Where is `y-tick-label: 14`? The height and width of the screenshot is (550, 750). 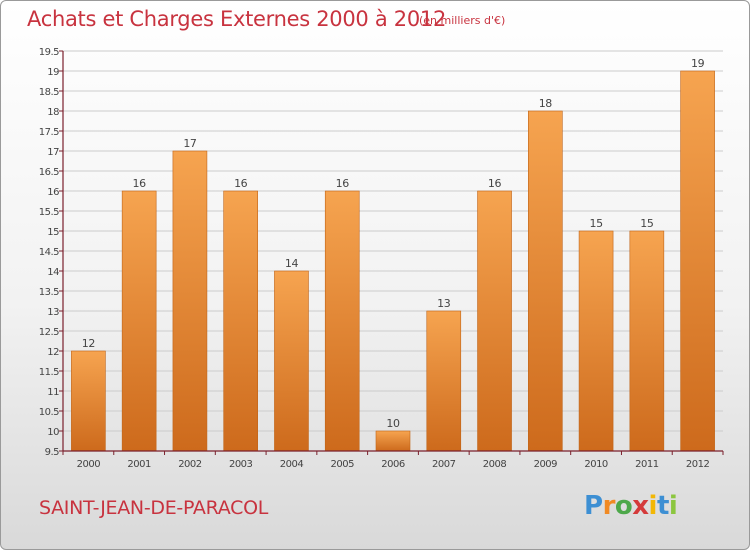
y-tick-label: 14 is located at coordinates (53, 272).